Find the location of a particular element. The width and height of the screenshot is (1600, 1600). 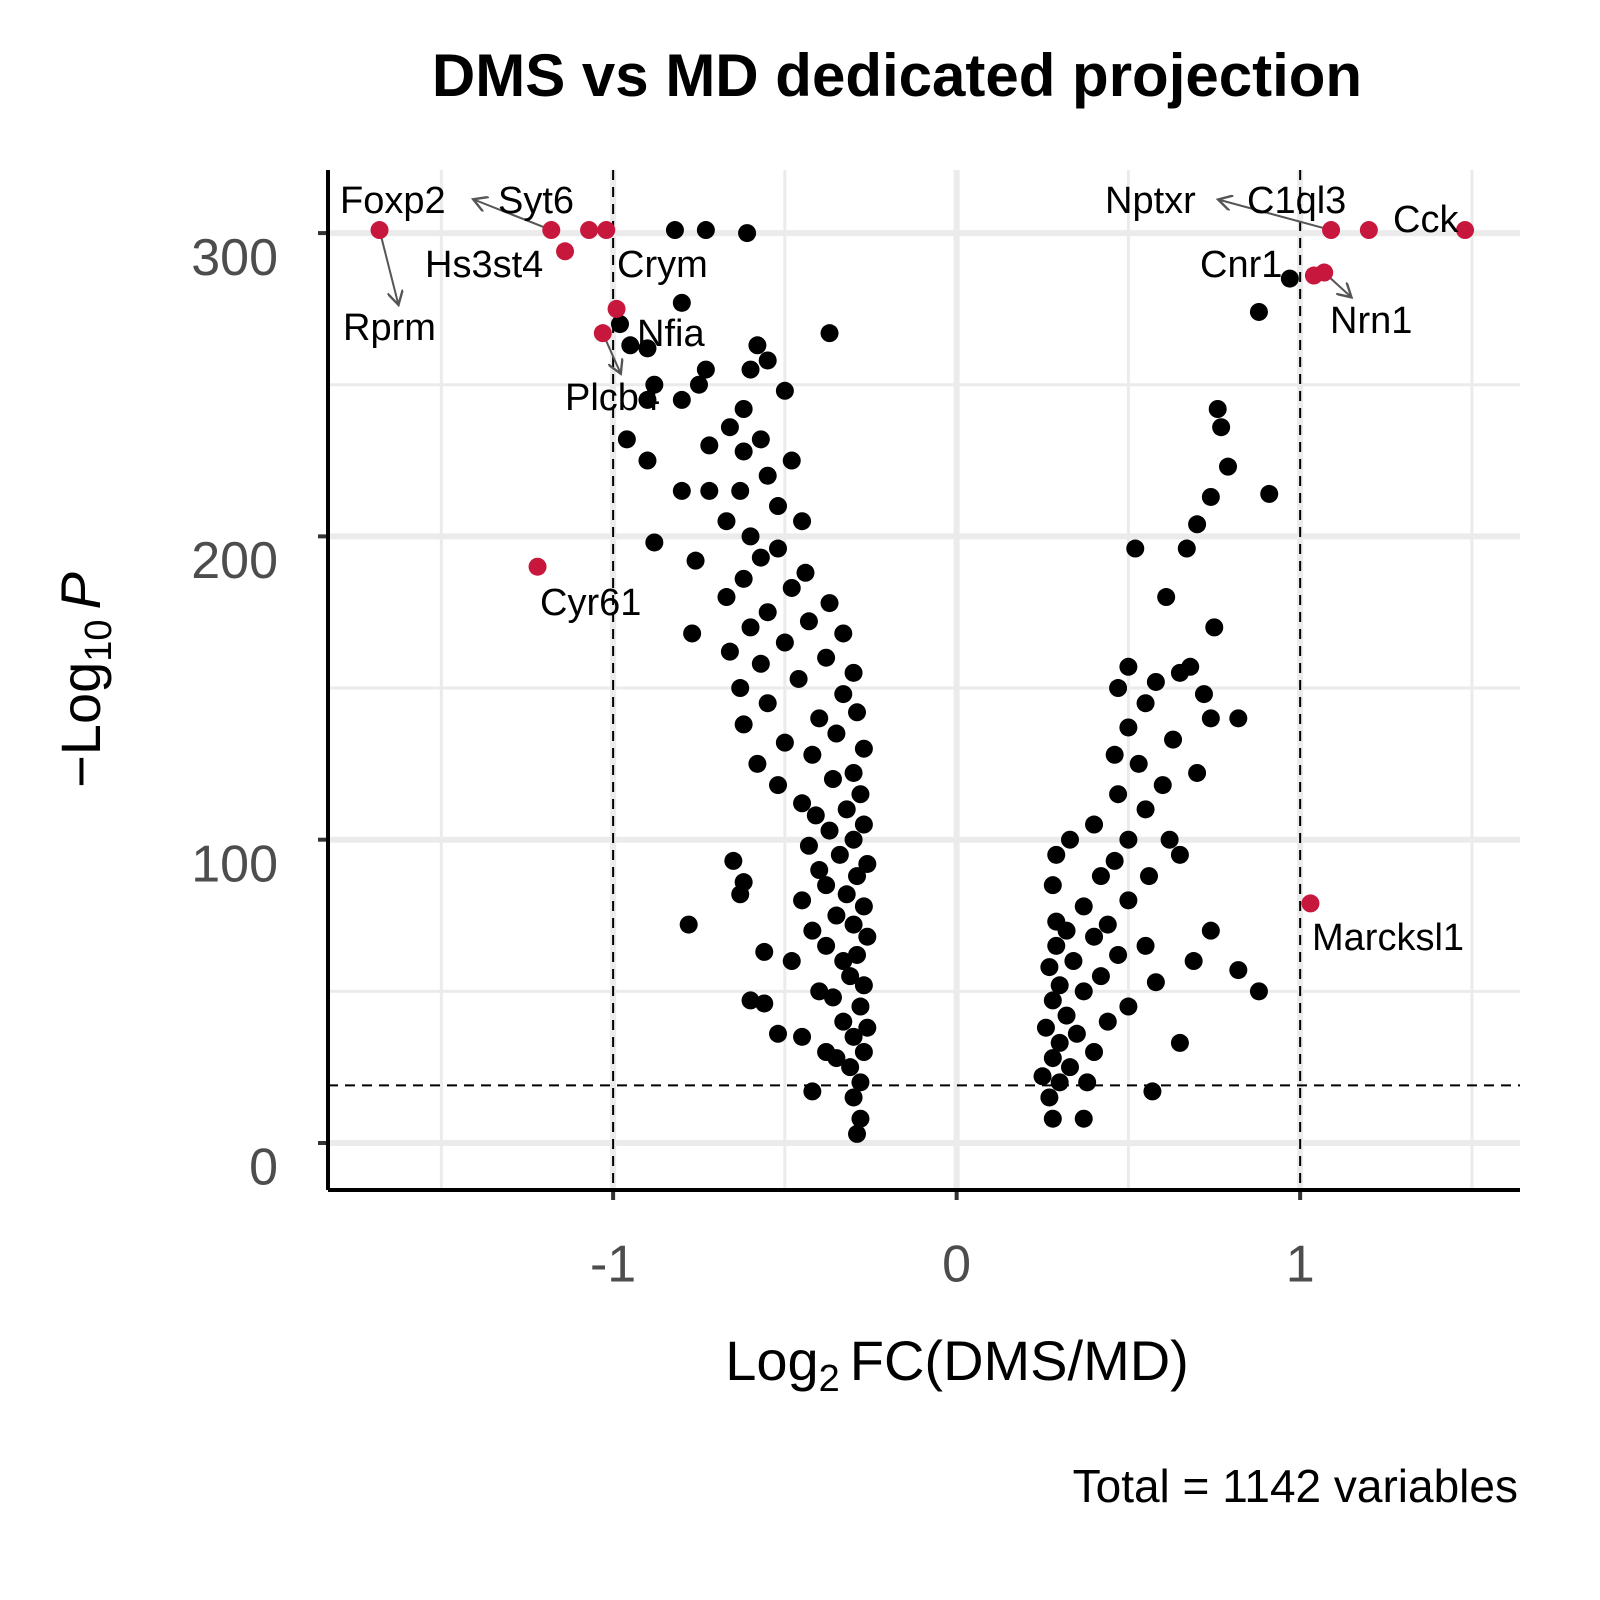

point-label: C1ql3 is located at coordinates (1296, 201).